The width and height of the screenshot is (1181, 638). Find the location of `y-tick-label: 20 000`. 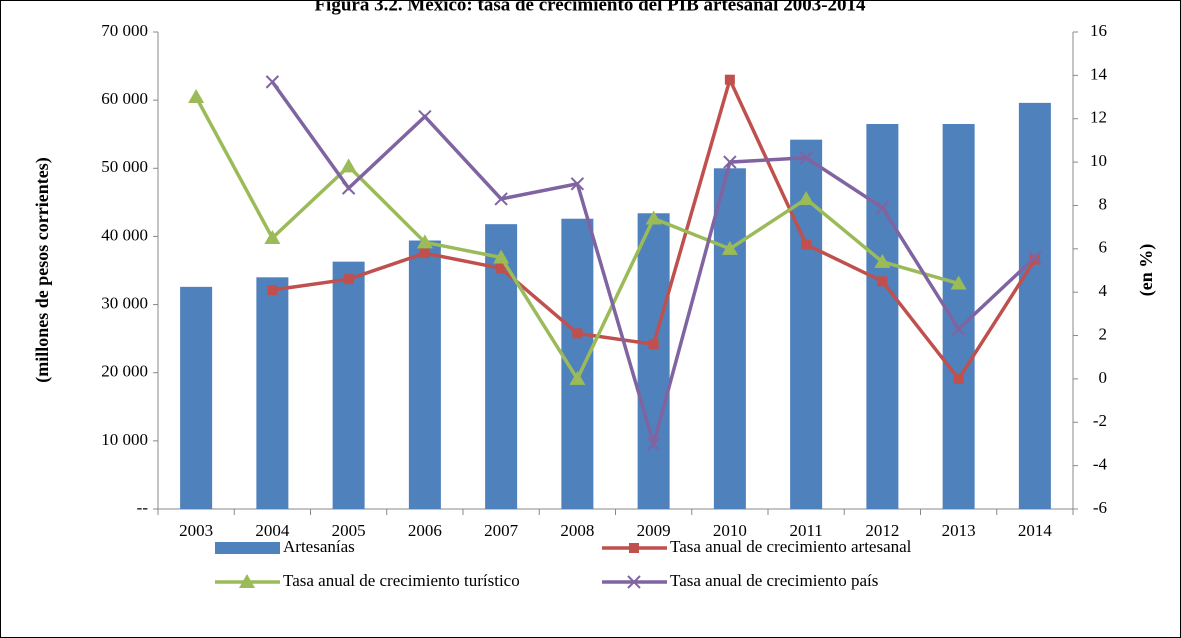

y-tick-label: 20 000 is located at coordinates (124, 371).